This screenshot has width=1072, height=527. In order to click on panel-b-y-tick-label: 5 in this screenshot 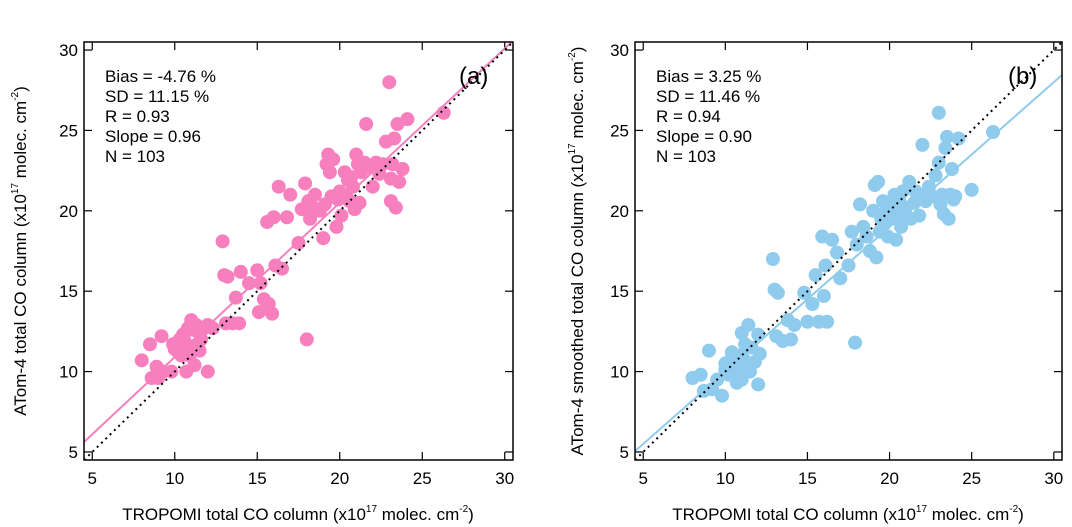, I will do `click(624, 452)`.